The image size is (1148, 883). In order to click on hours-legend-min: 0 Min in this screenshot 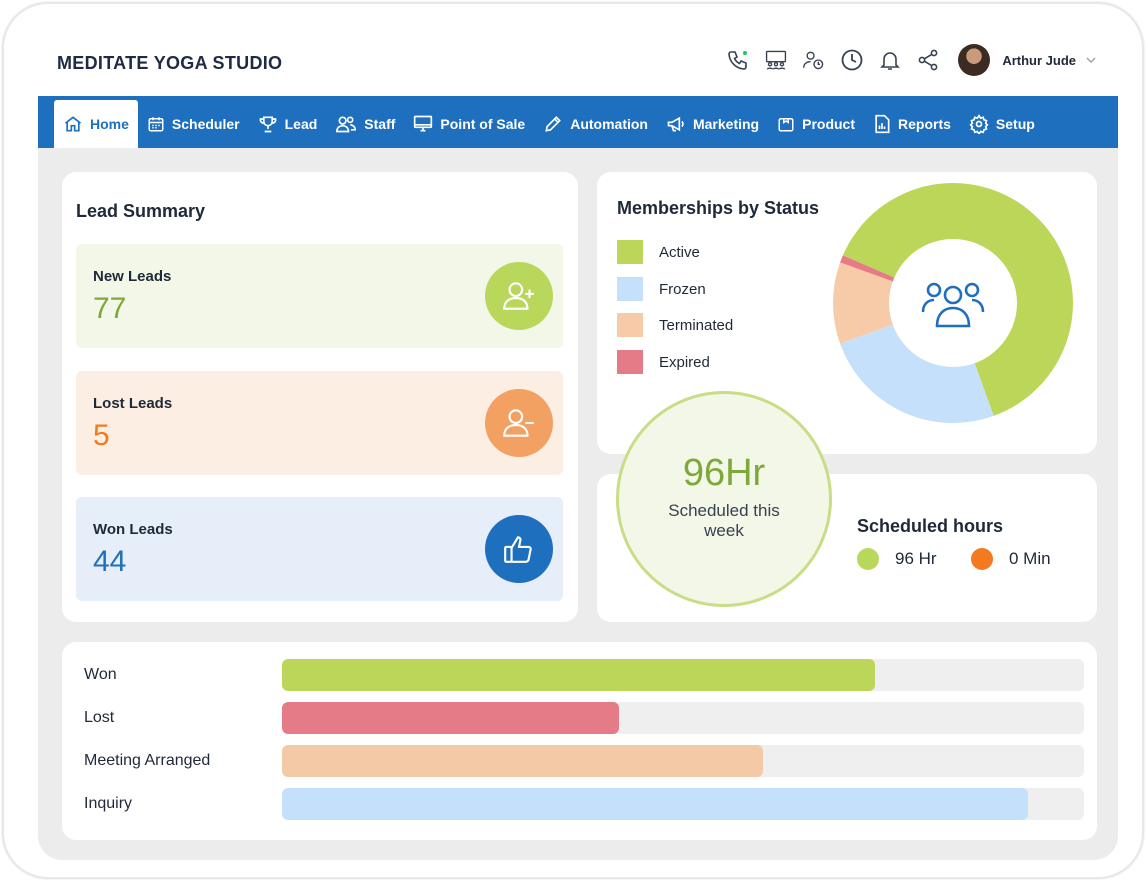, I will do `click(1011, 559)`.